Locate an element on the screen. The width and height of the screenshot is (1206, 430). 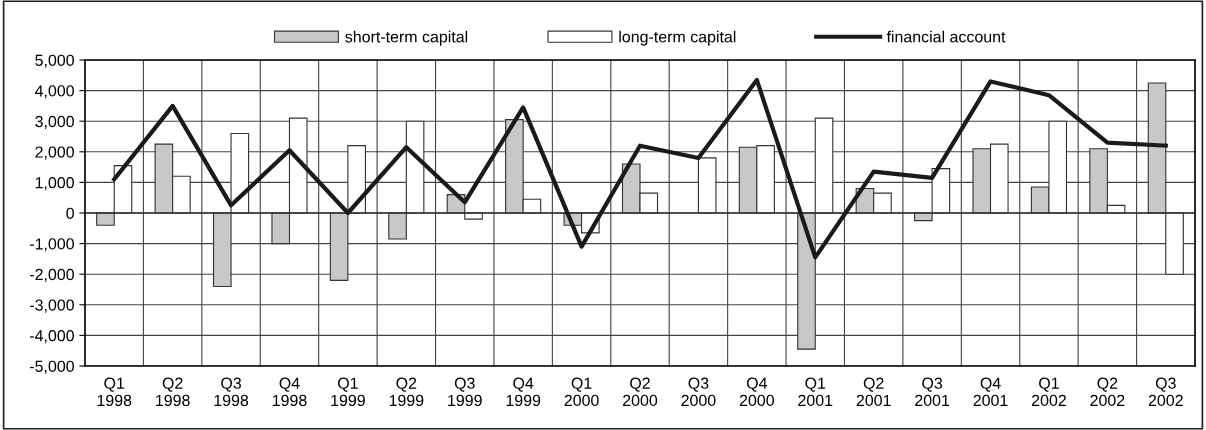
x-tick-label: Q2 1998 is located at coordinates (173, 392).